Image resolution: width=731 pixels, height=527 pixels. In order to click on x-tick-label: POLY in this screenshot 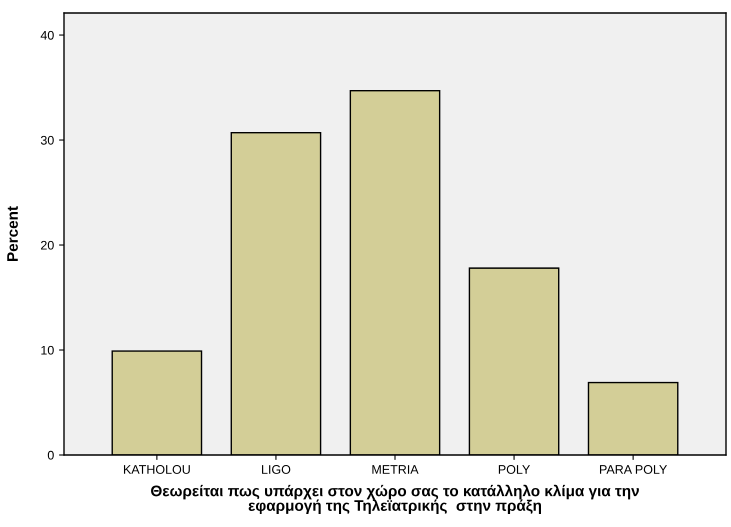, I will do `click(514, 469)`.